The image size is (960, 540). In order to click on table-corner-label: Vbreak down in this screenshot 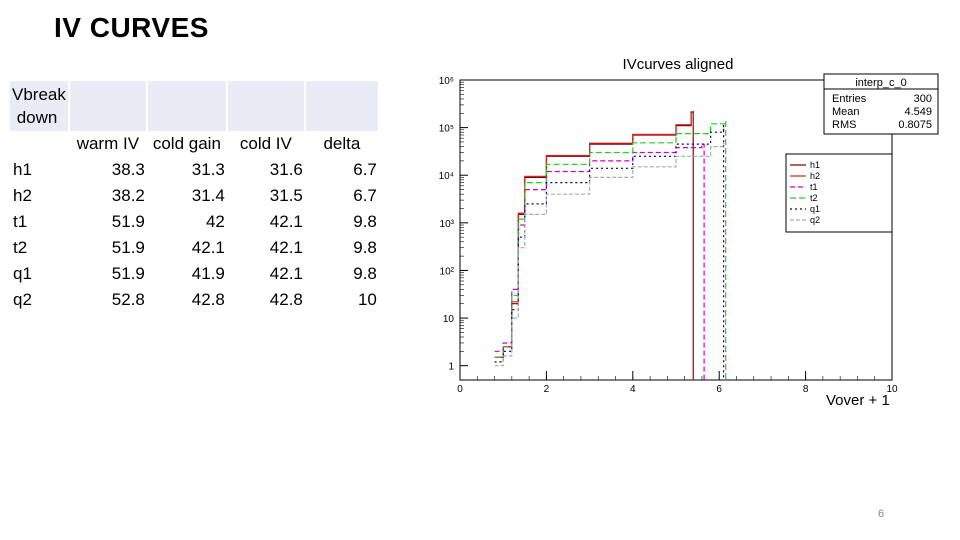, I will do `click(40, 106)`.